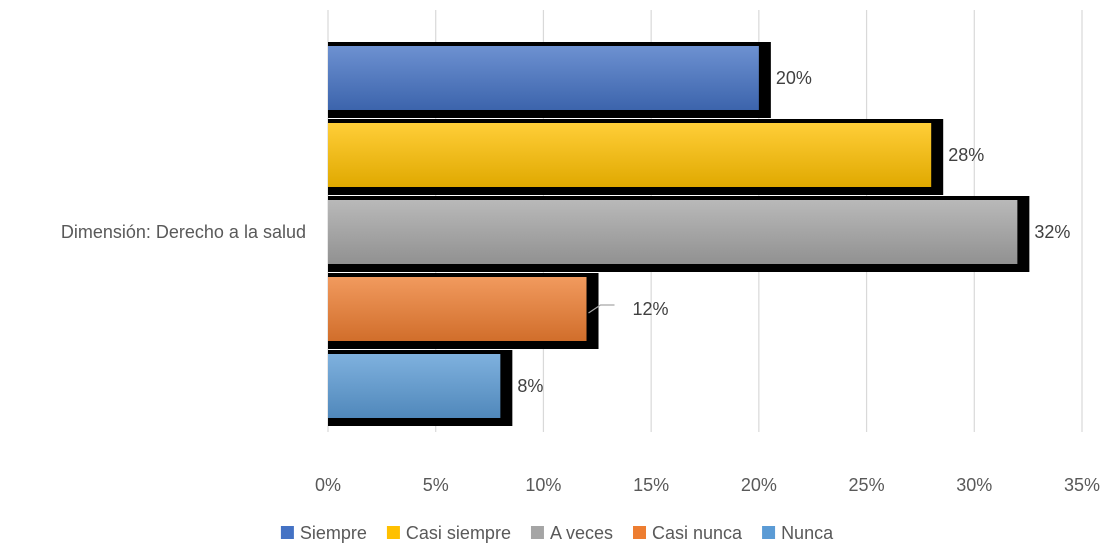  What do you see at coordinates (601, 309) in the screenshot?
I see `leader-line` at bounding box center [601, 309].